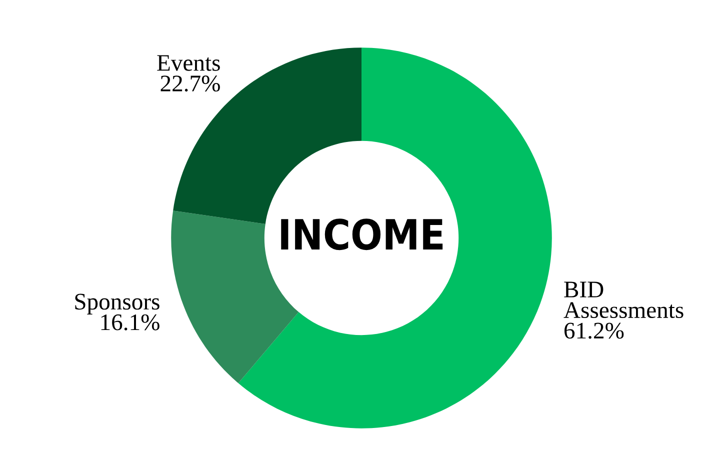 This screenshot has width=723, height=476. What do you see at coordinates (362, 234) in the screenshot?
I see `text: INCOME` at bounding box center [362, 234].